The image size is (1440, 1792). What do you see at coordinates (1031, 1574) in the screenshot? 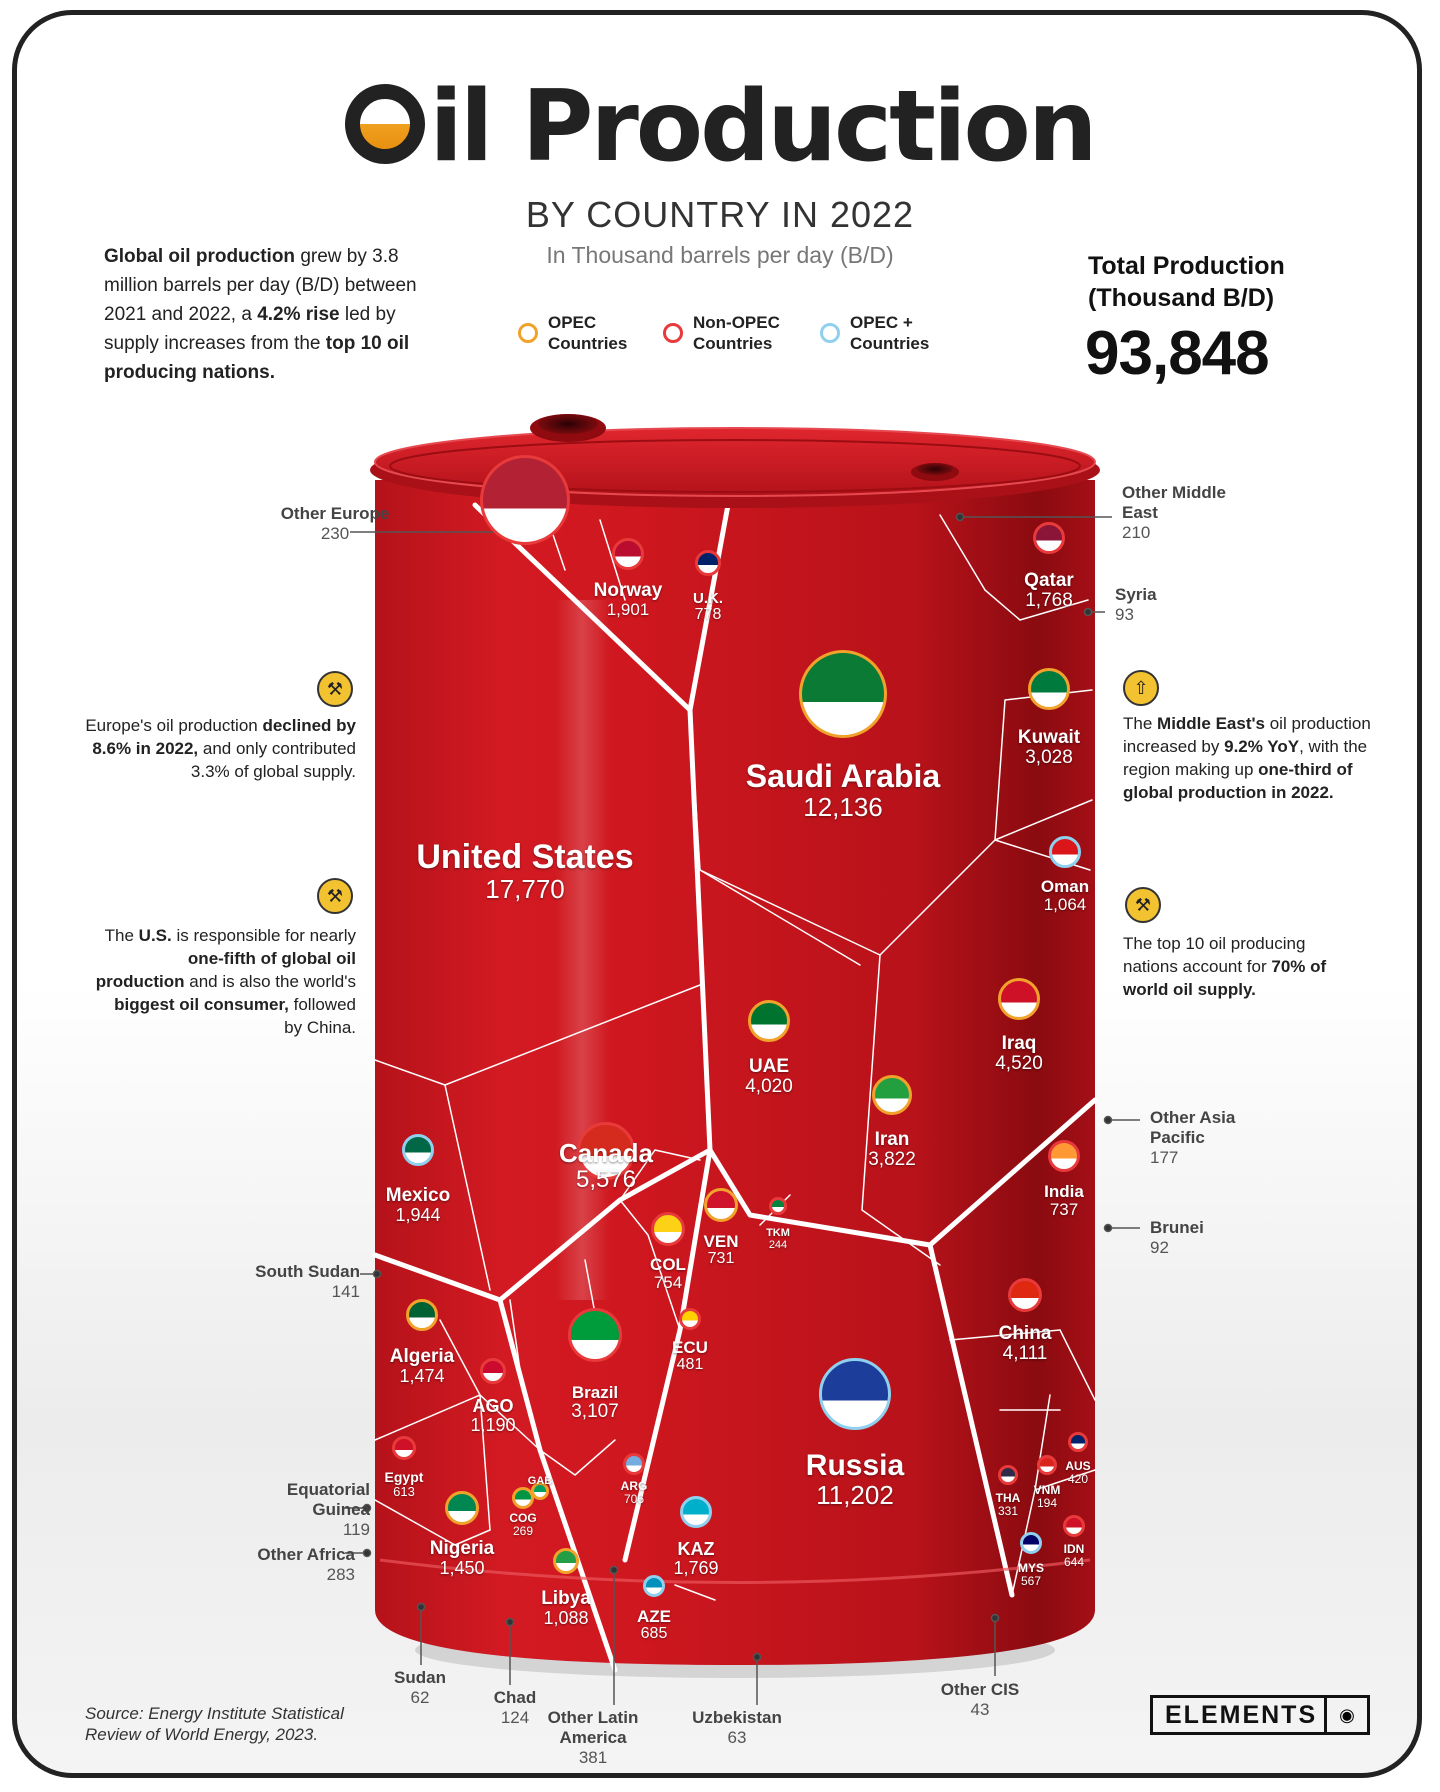
I see `cell-label: MYS 567` at bounding box center [1031, 1574].